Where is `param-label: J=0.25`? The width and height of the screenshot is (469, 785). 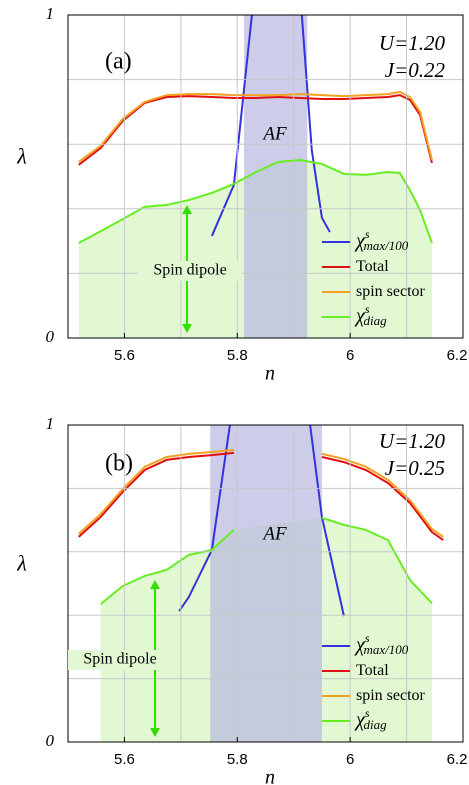 param-label: J=0.25 is located at coordinates (415, 468).